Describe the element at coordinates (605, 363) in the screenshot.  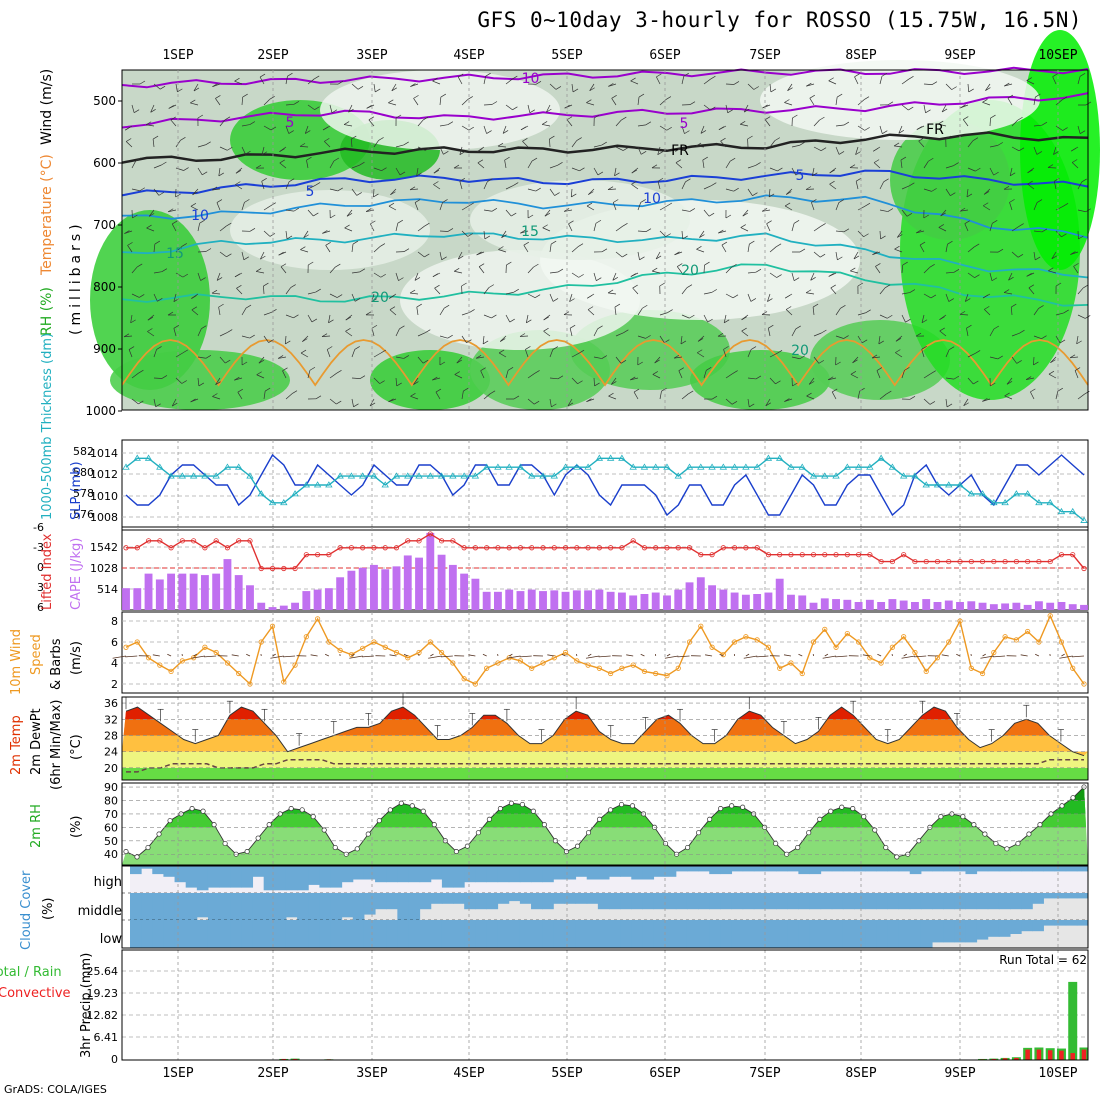
I see `temp-contour-surface` at that location.